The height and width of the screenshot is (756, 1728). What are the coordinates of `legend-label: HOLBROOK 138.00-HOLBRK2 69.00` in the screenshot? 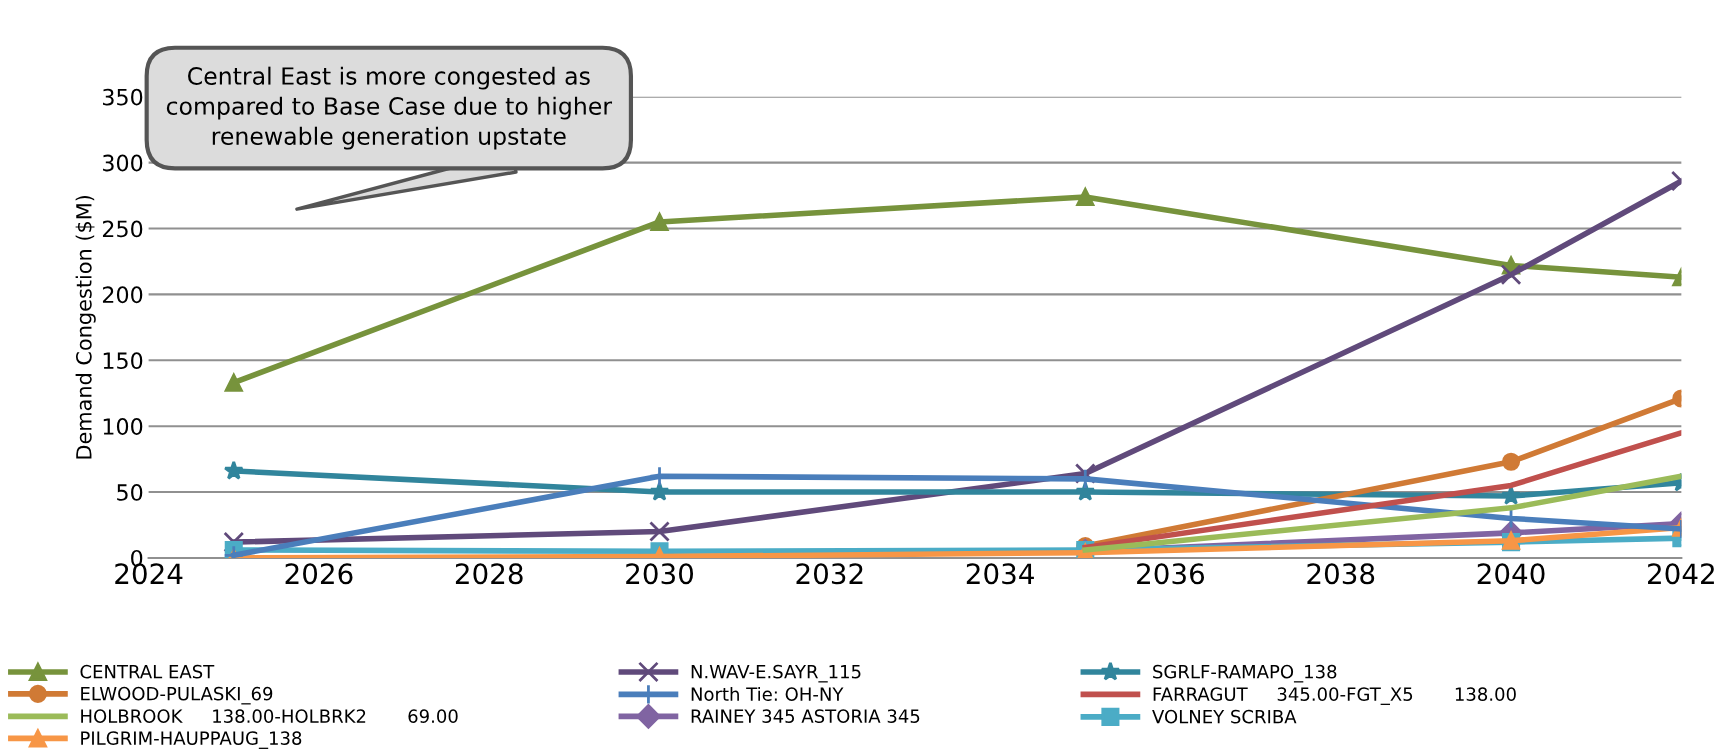 It's located at (269, 716).